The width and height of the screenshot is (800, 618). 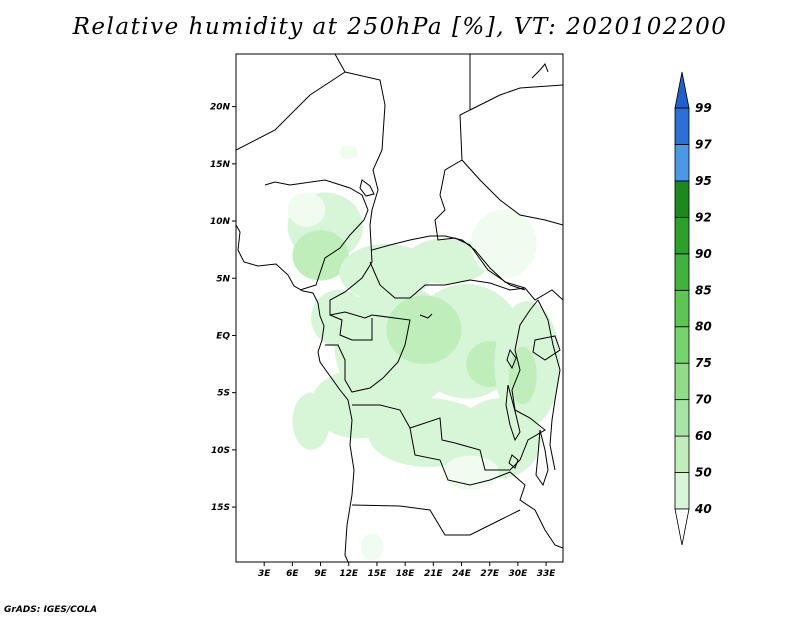 I want to click on lon-tick-label: 15E, so click(x=378, y=574).